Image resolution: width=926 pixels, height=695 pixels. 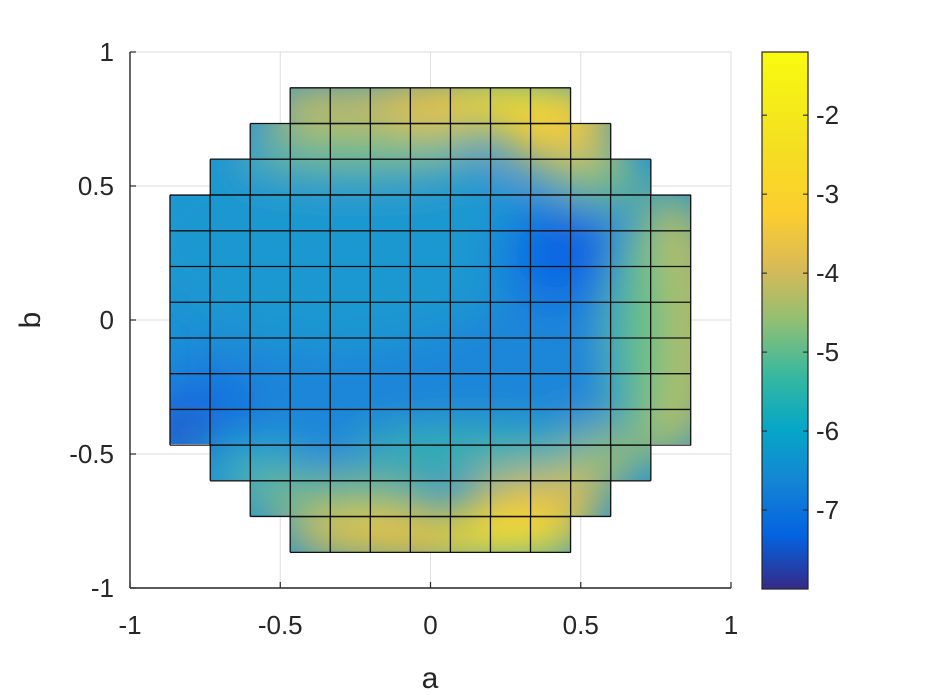 I want to click on colorbar-tick-label: -7, so click(x=827, y=510).